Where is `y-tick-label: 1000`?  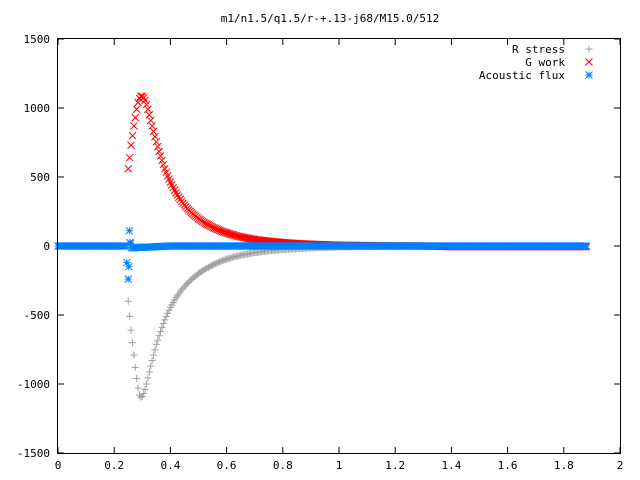
y-tick-label: 1000 is located at coordinates (37, 108).